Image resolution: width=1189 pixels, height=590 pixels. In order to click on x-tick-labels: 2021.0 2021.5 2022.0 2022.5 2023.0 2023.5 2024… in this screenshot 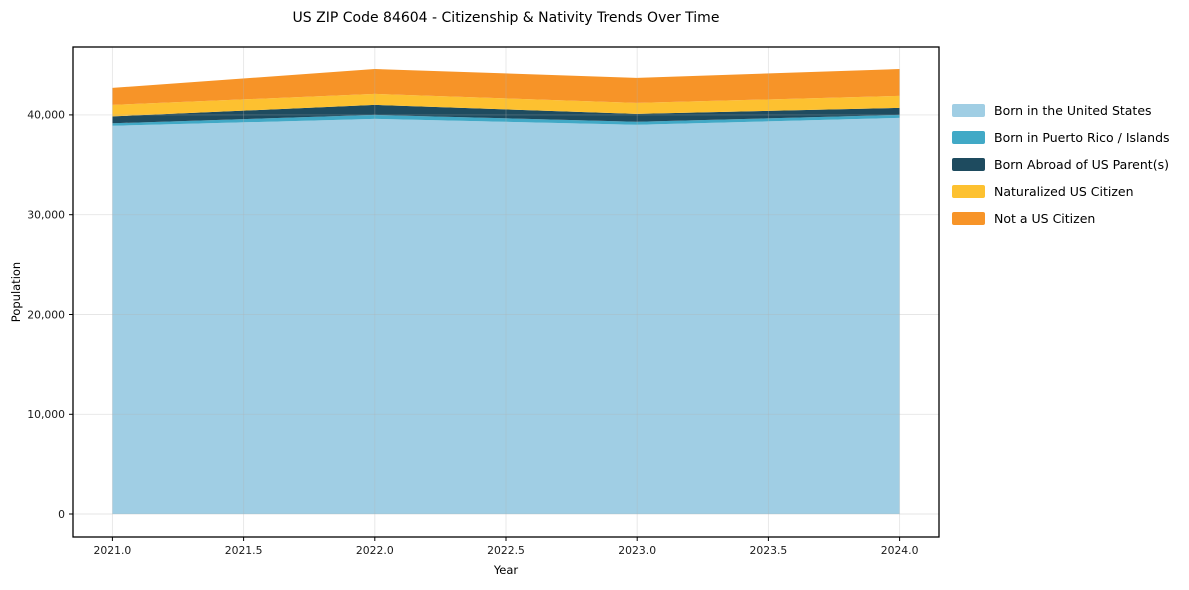, I will do `click(506, 550)`.